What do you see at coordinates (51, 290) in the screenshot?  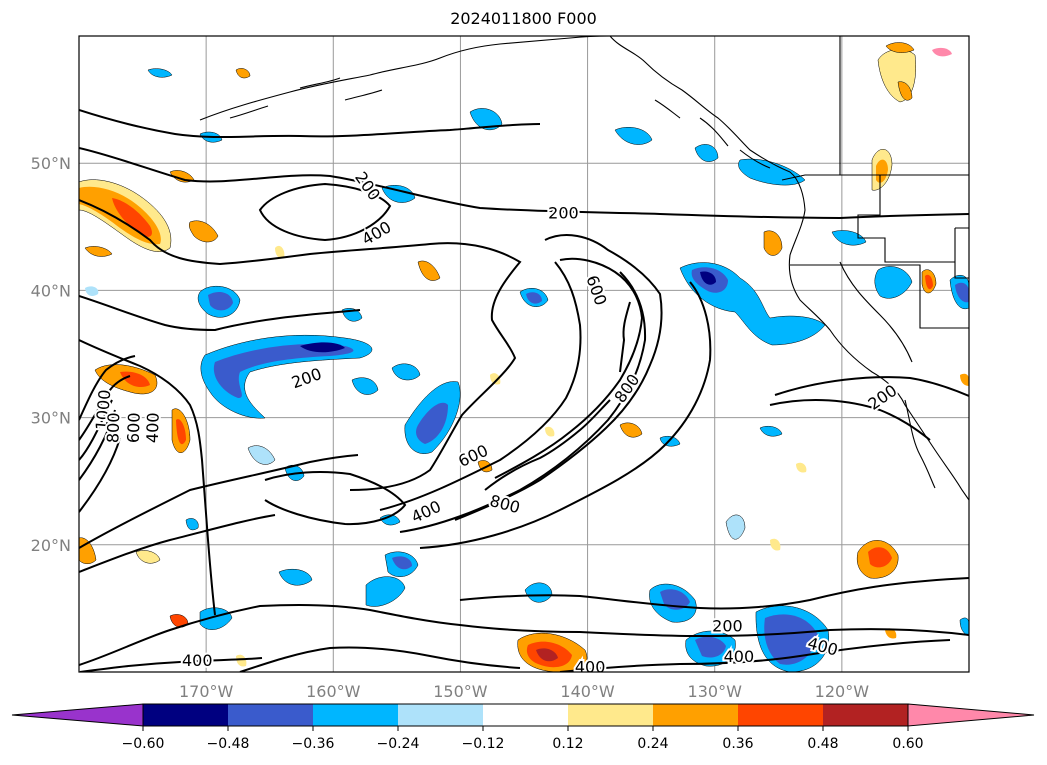 I see `lat-label: 40°N` at bounding box center [51, 290].